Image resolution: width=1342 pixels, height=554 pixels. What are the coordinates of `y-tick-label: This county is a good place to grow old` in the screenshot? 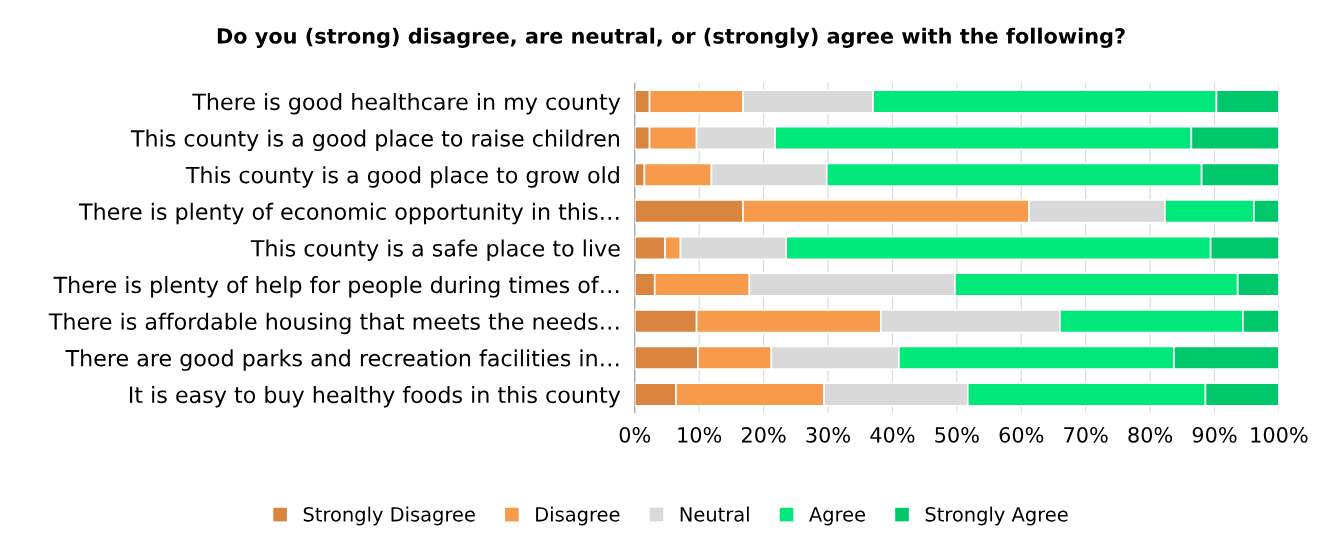 It's located at (402, 177).